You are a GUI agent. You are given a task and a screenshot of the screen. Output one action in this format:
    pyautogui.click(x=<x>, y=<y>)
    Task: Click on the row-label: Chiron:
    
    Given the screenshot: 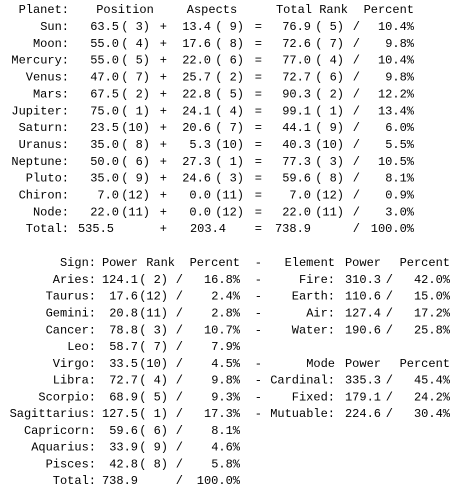 What is the action you would take?
    pyautogui.click(x=44, y=196)
    